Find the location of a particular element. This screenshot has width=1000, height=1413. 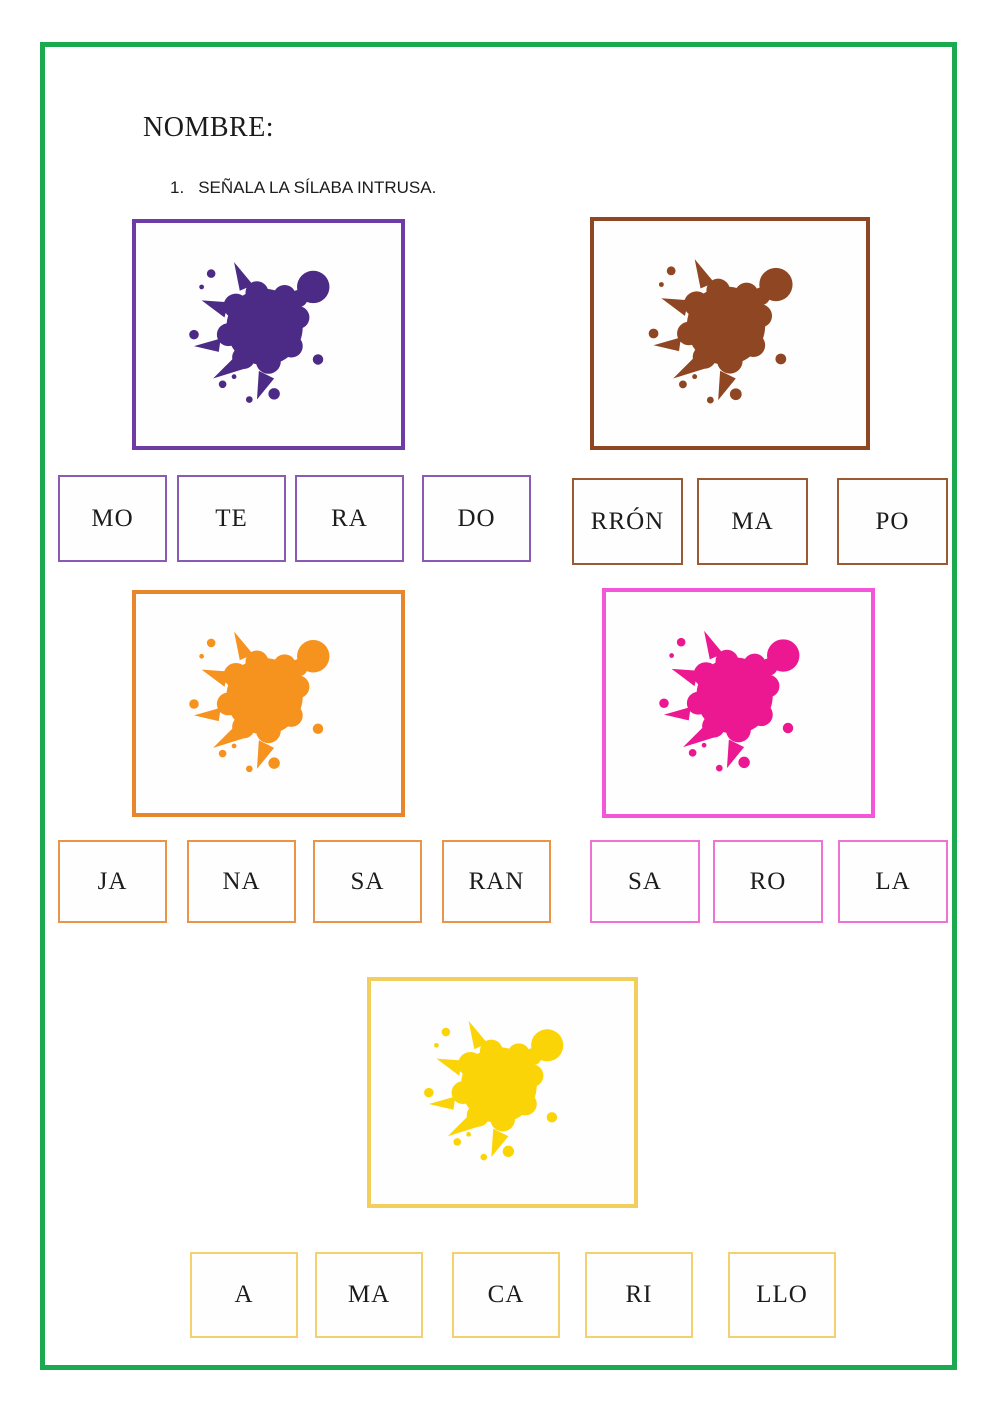

instruction-text: SEÑALA LA SÍLABA INTRUSA. is located at coordinates (317, 187).